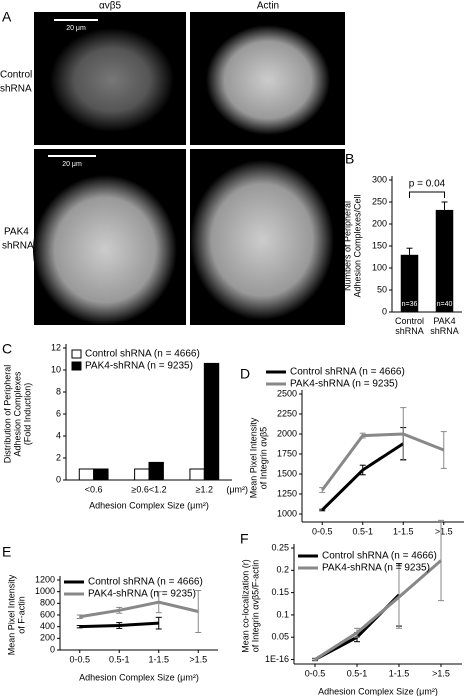 The image size is (474, 696). Describe the element at coordinates (349, 159) in the screenshot. I see `panel-label: B` at that location.